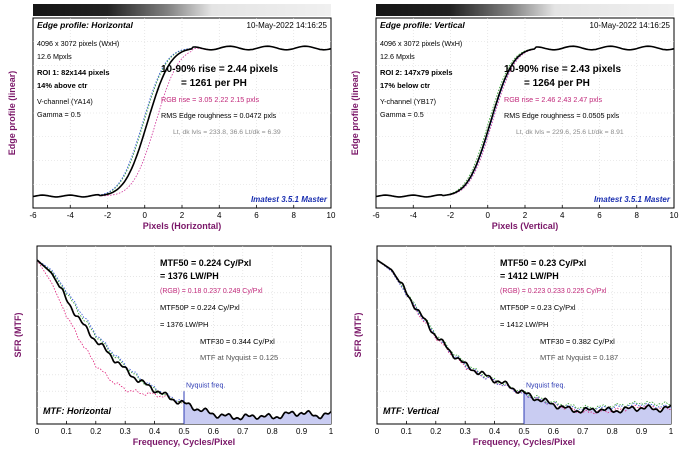 Image resolution: width=680 pixels, height=473 pixels. I want to click on mtf50-lwph: = 1412 LW/PH, so click(529, 276).